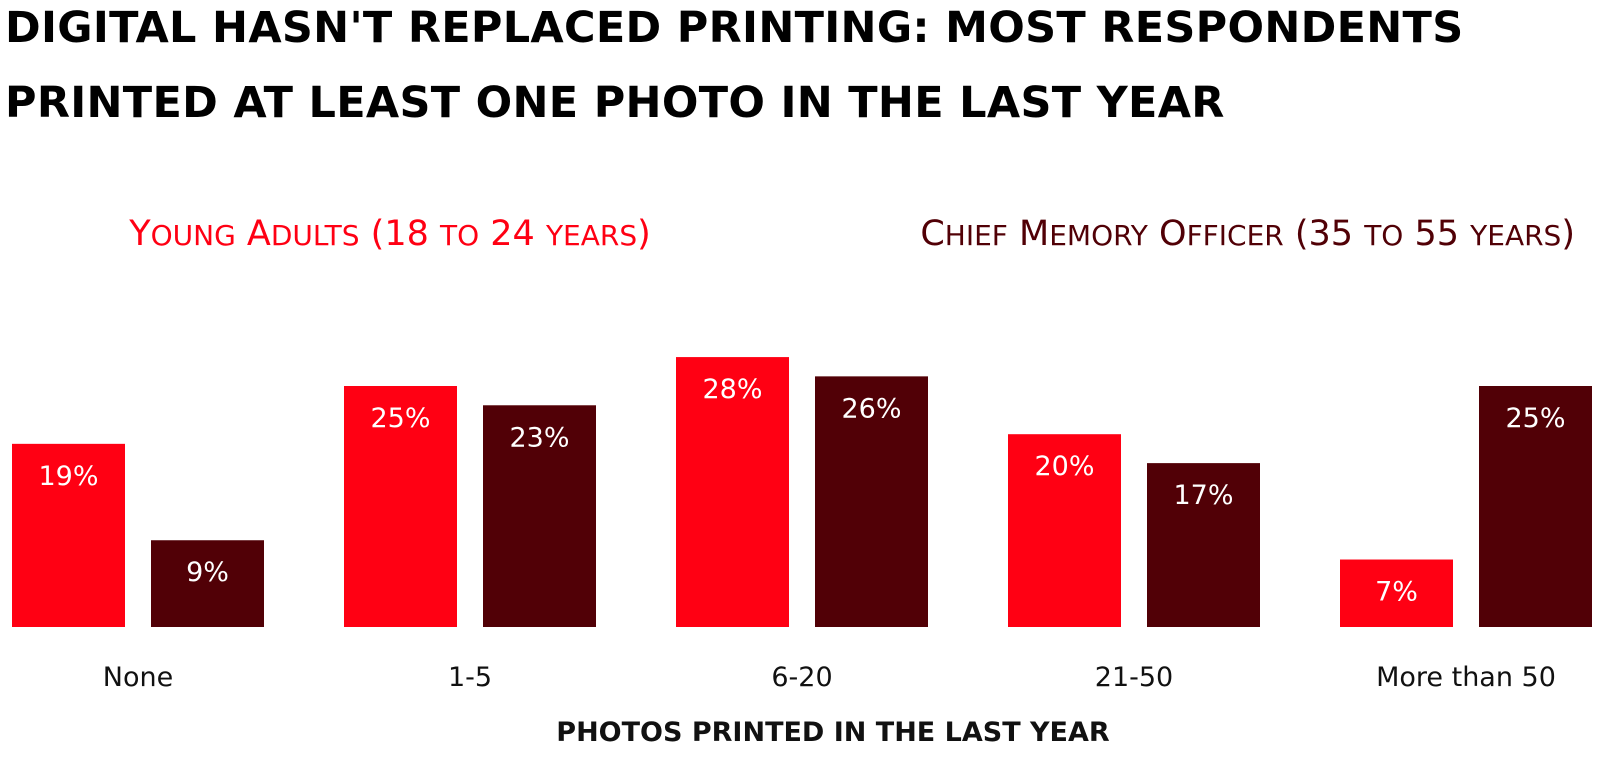  I want to click on x-axis-title: PHOTOS PRINTED IN THE LAST YEAR, so click(833, 732).